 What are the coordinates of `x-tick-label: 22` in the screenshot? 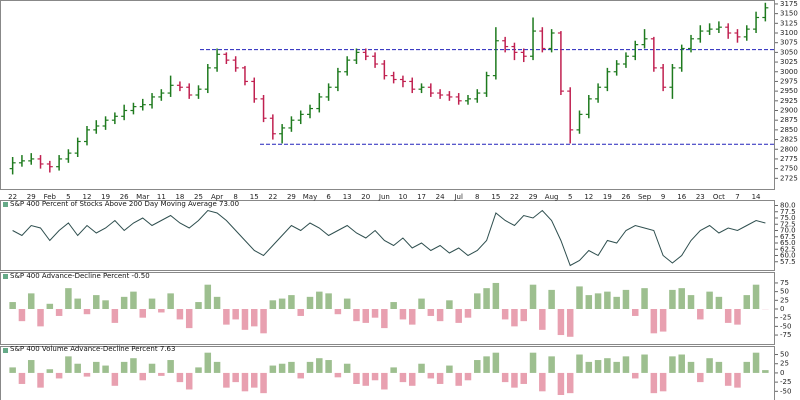 It's located at (514, 197).